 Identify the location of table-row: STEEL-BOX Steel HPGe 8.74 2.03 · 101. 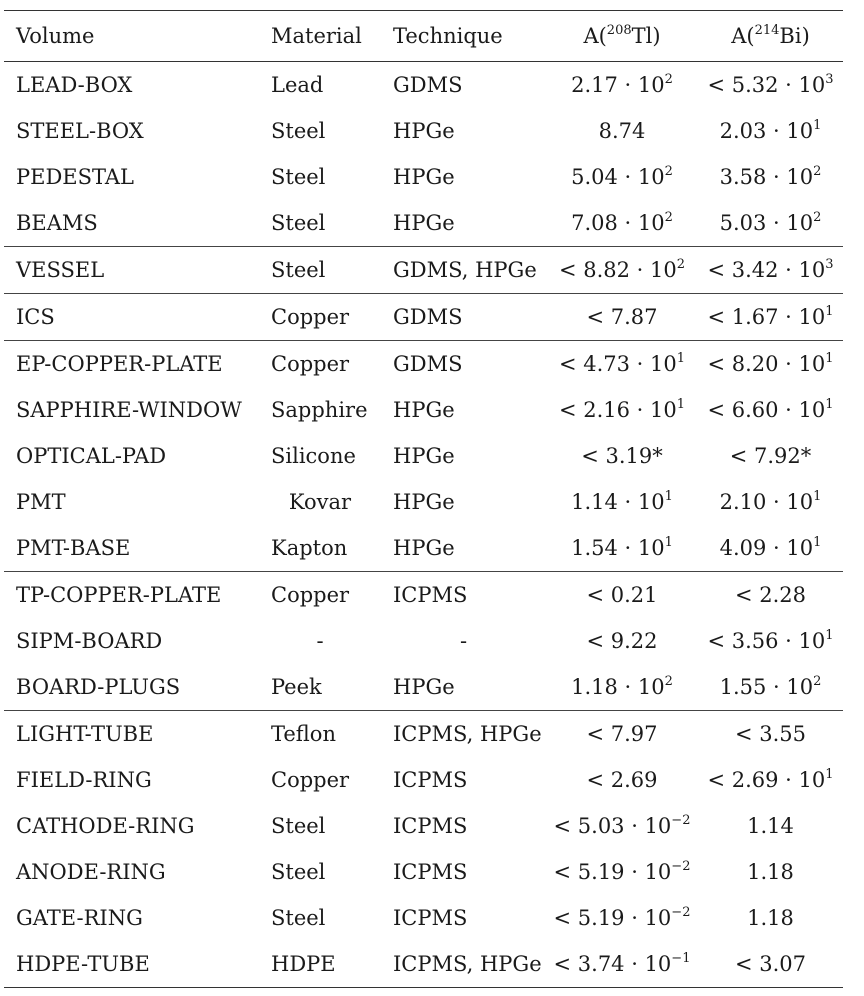
(423, 131).